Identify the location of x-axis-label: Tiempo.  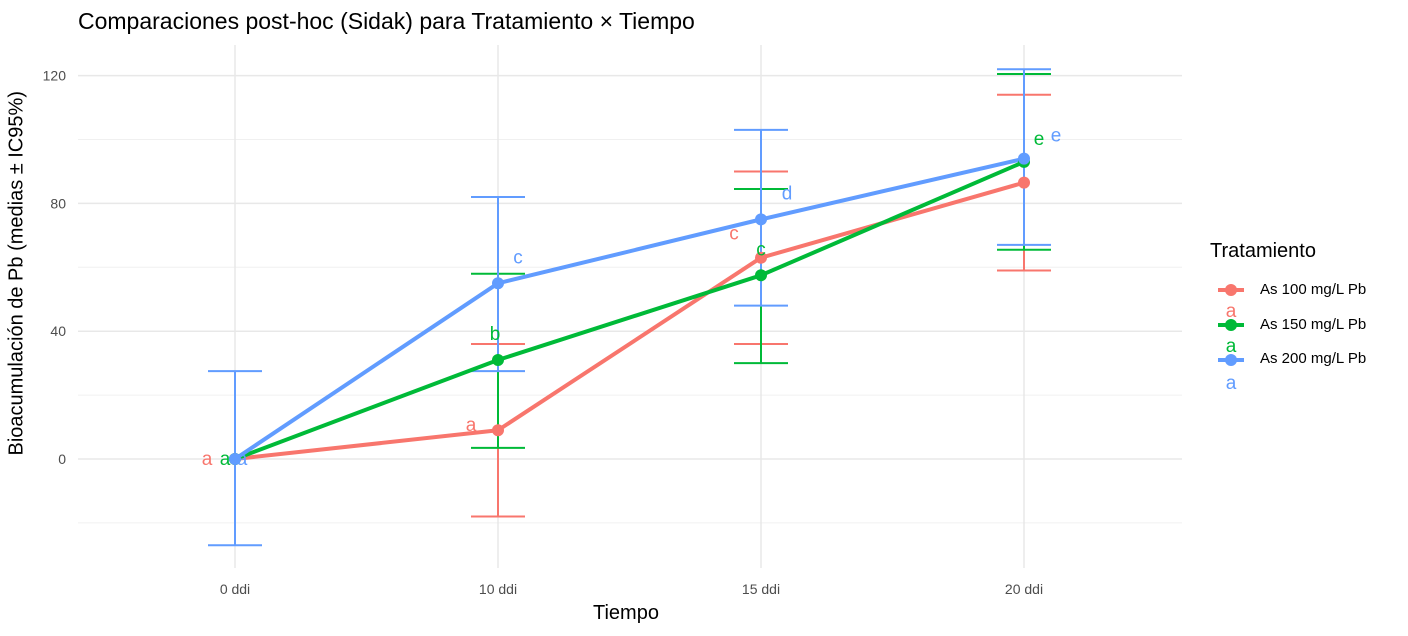
(626, 613).